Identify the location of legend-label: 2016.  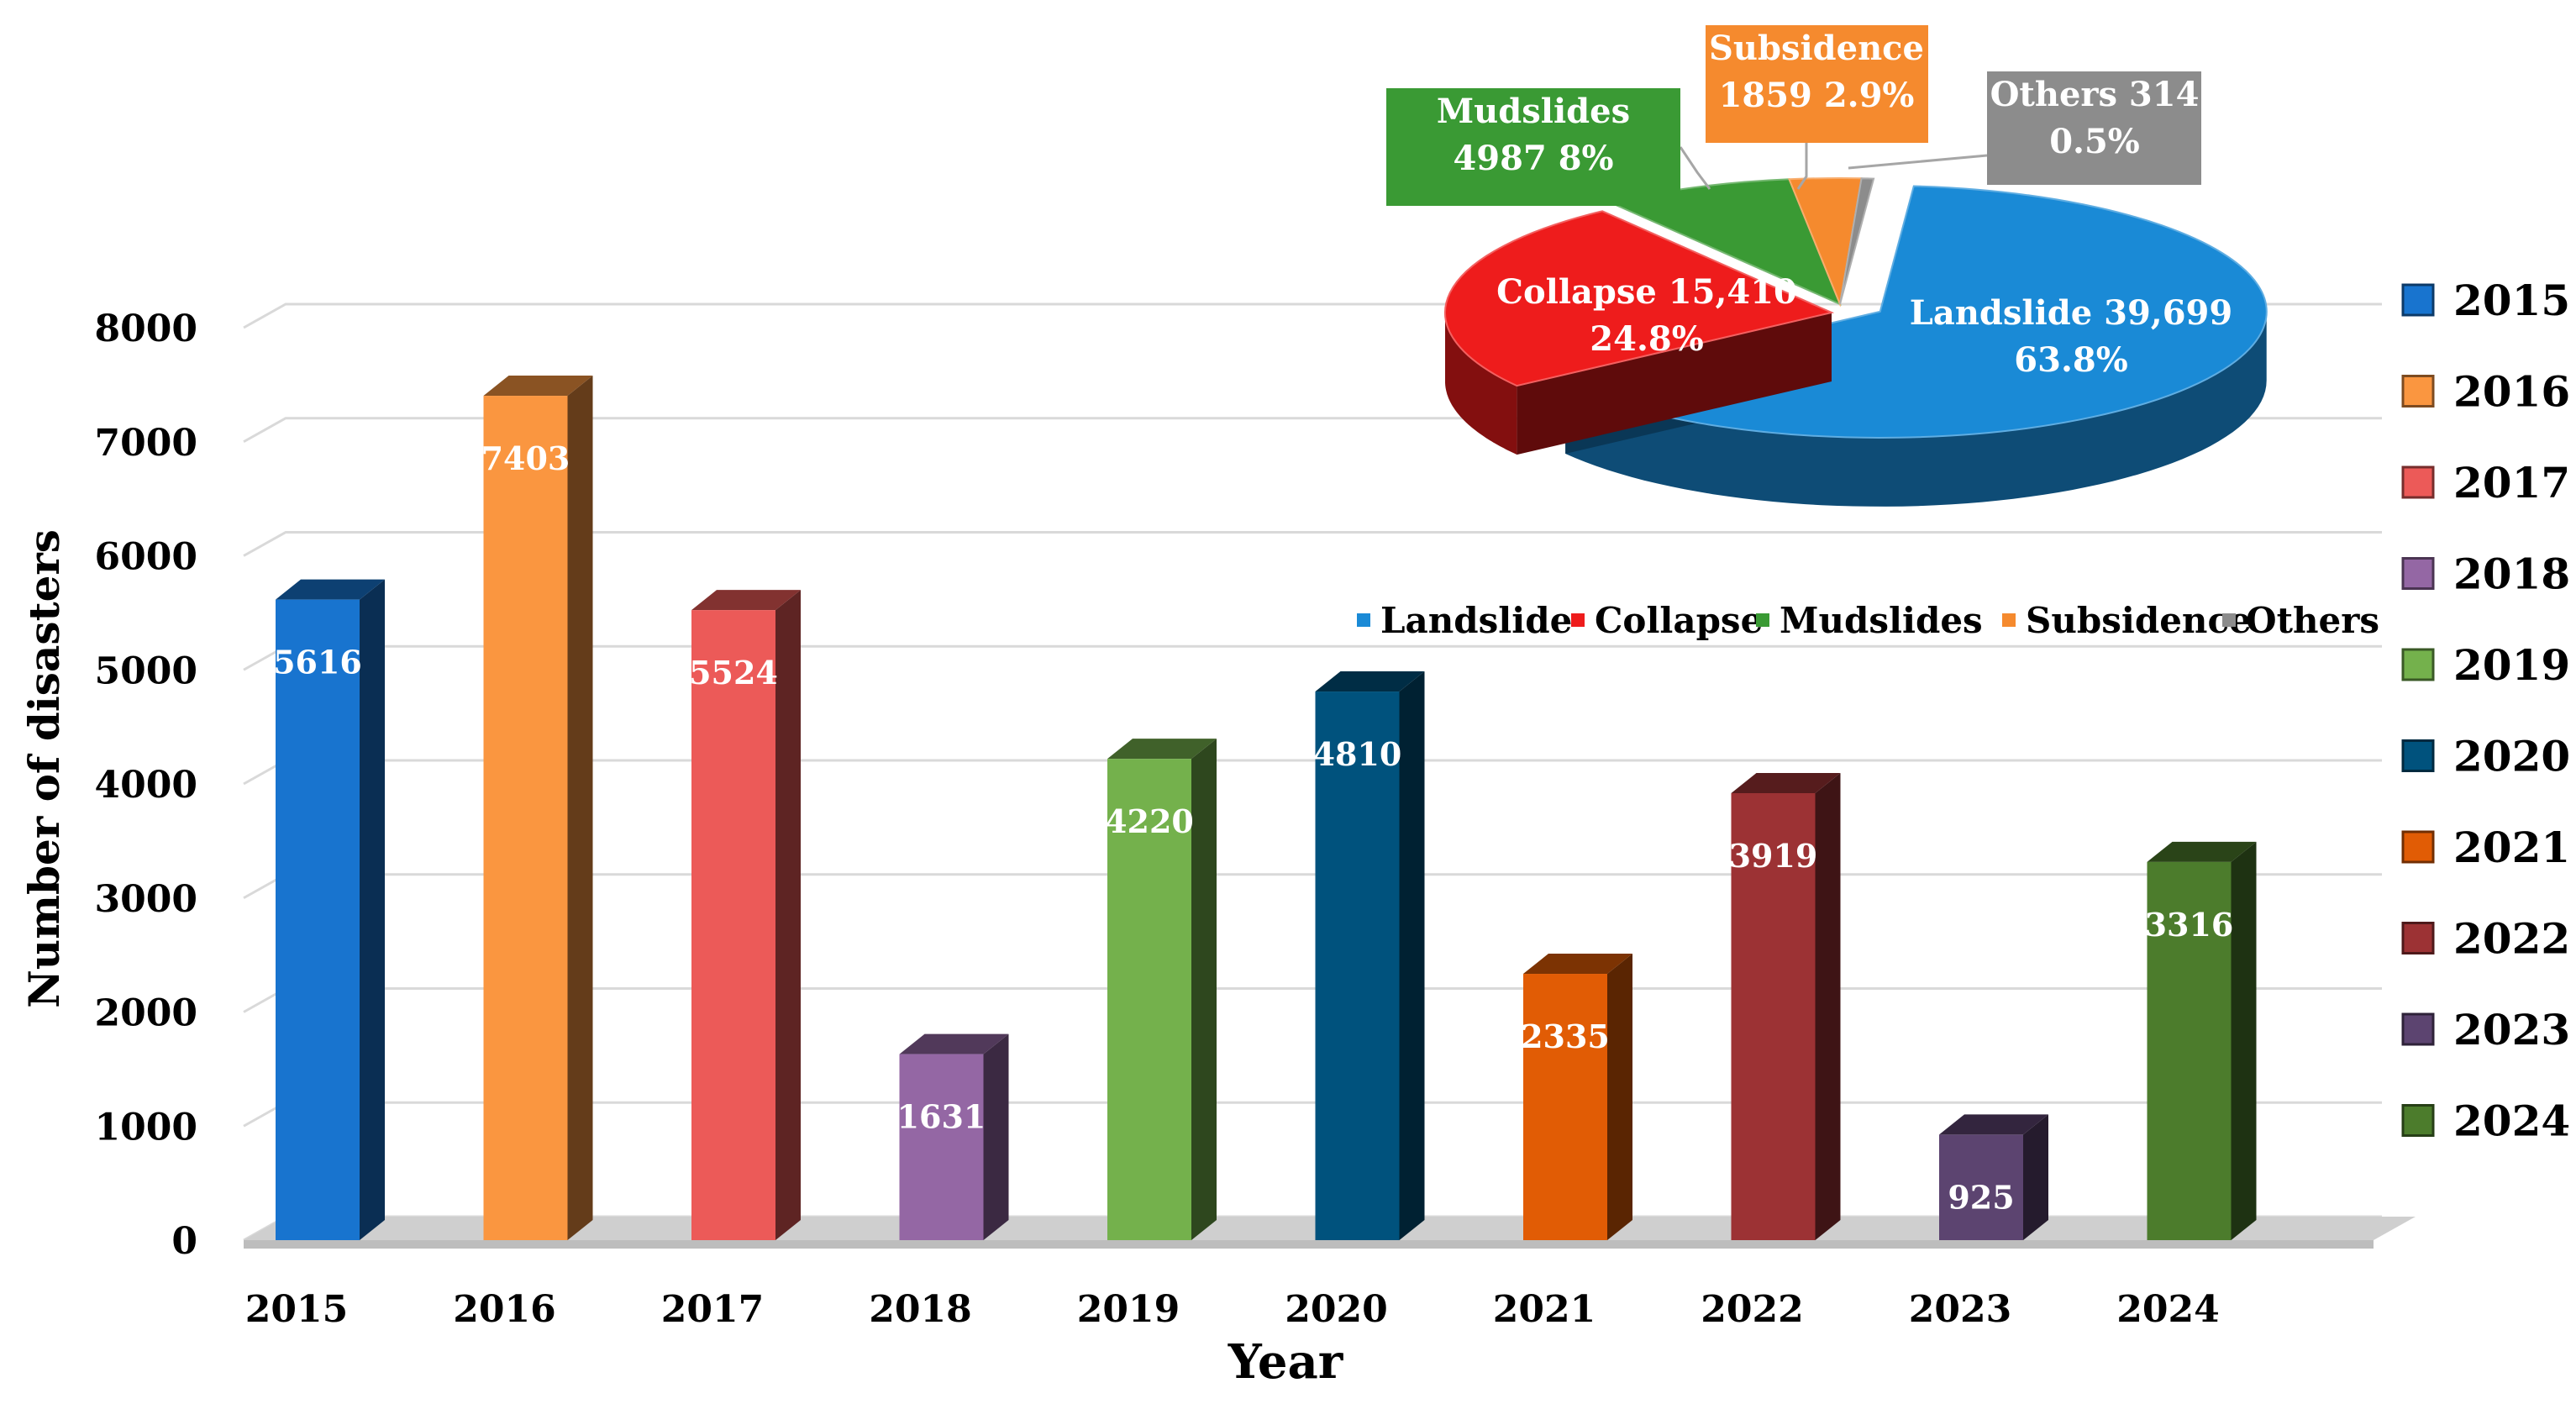
(2511, 392).